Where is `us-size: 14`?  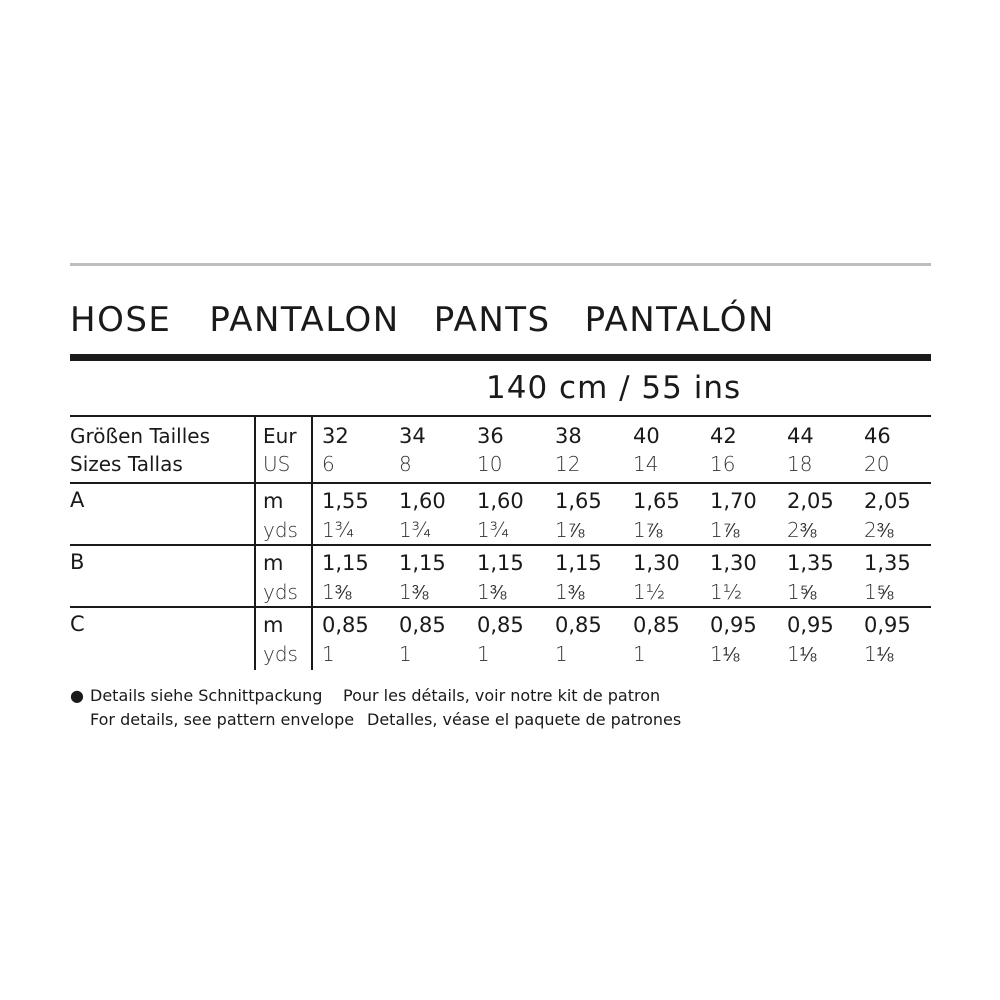
us-size: 14 is located at coordinates (646, 464).